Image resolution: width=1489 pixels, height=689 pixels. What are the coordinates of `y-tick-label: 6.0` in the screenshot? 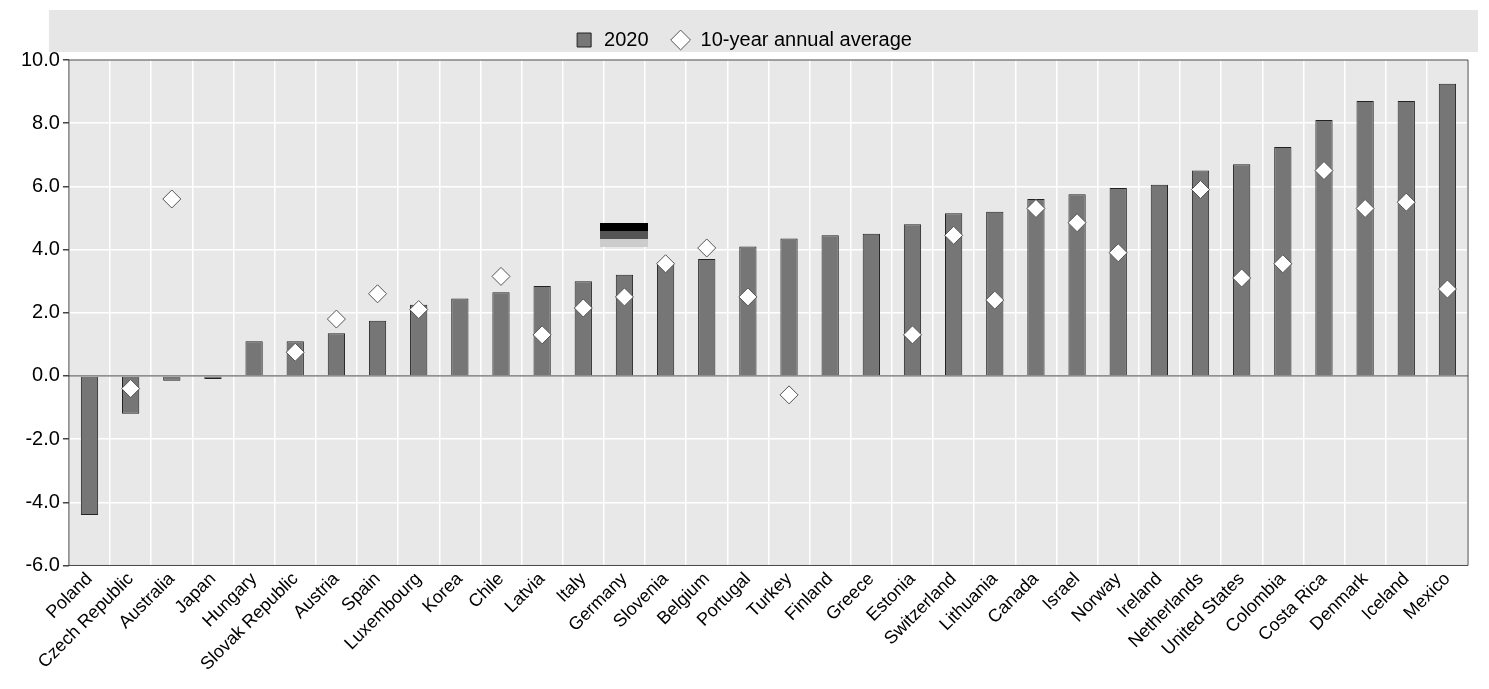 It's located at (46, 184).